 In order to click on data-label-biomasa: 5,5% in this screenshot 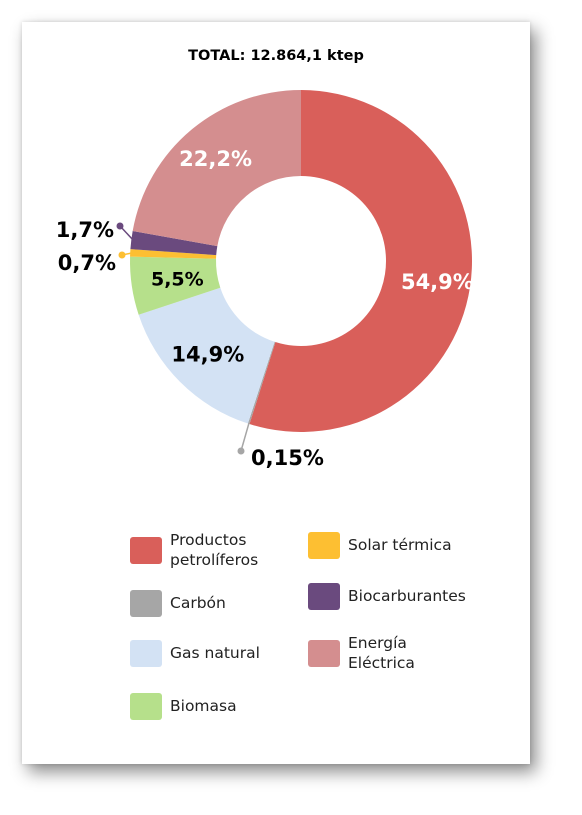, I will do `click(177, 279)`.